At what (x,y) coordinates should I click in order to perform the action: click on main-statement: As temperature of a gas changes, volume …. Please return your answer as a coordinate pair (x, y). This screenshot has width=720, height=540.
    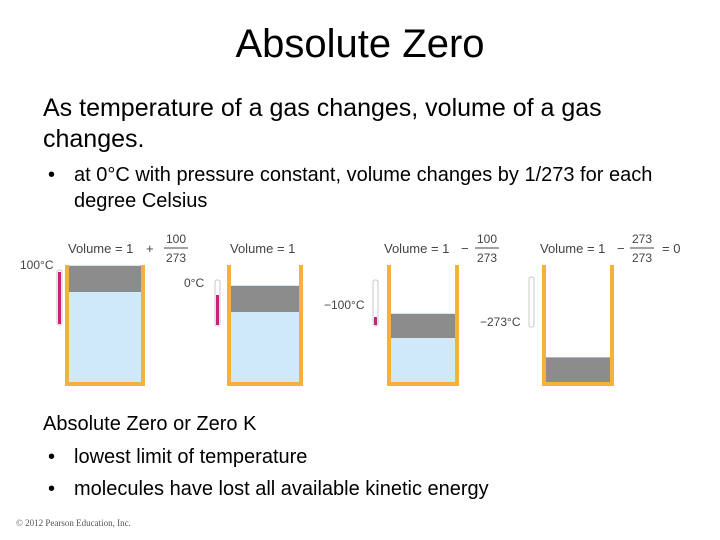
    Looking at the image, I should click on (322, 123).